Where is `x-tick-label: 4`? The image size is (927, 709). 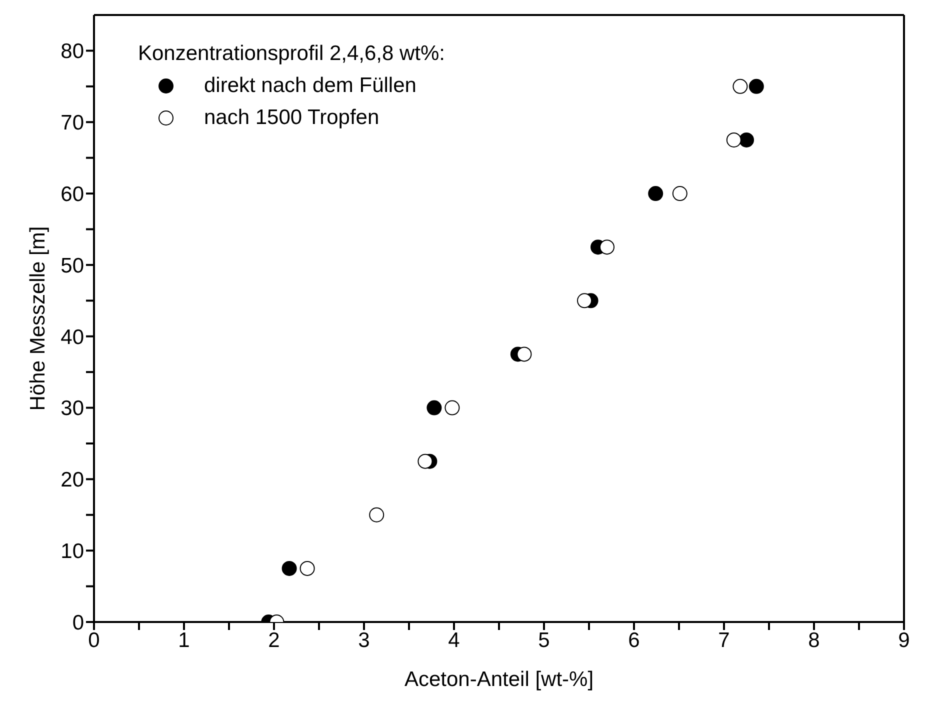
x-tick-label: 4 is located at coordinates (454, 640).